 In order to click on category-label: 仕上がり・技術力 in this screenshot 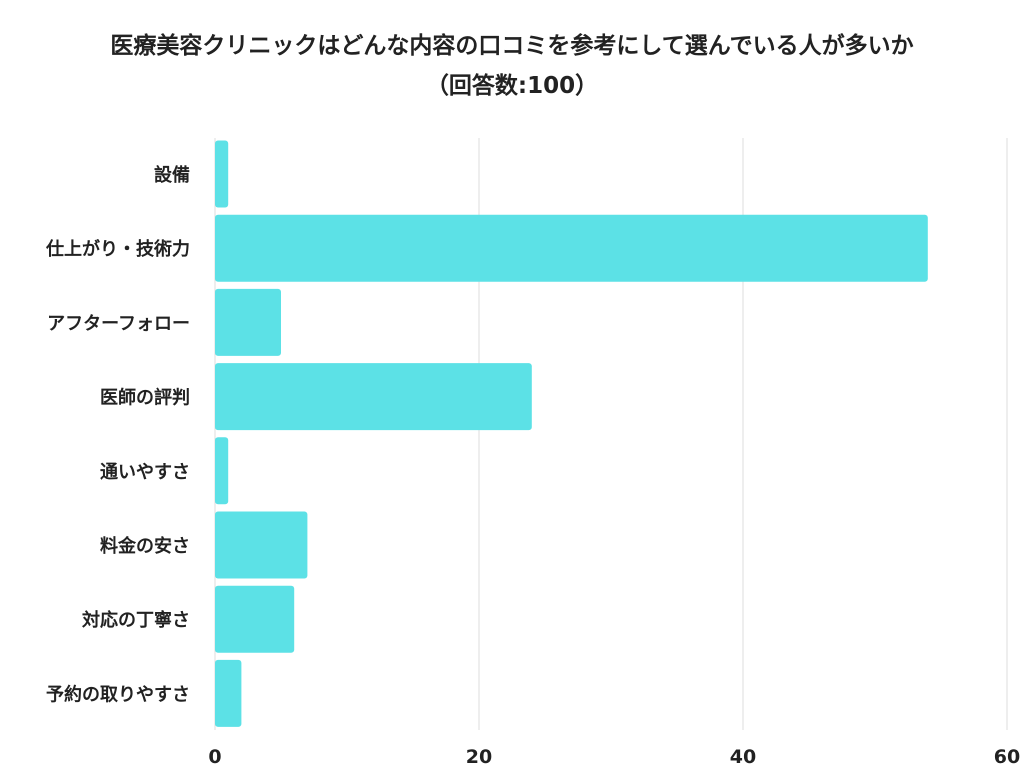, I will do `click(117, 249)`.